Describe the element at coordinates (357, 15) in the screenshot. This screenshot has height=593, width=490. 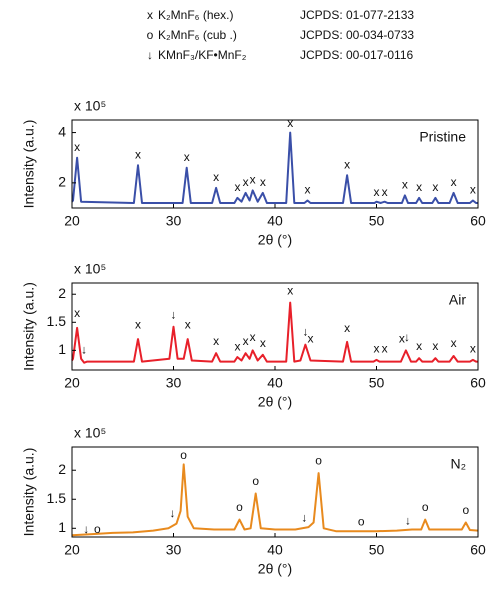
I see `legend-ref: JCPDS: 01-077-2133` at that location.